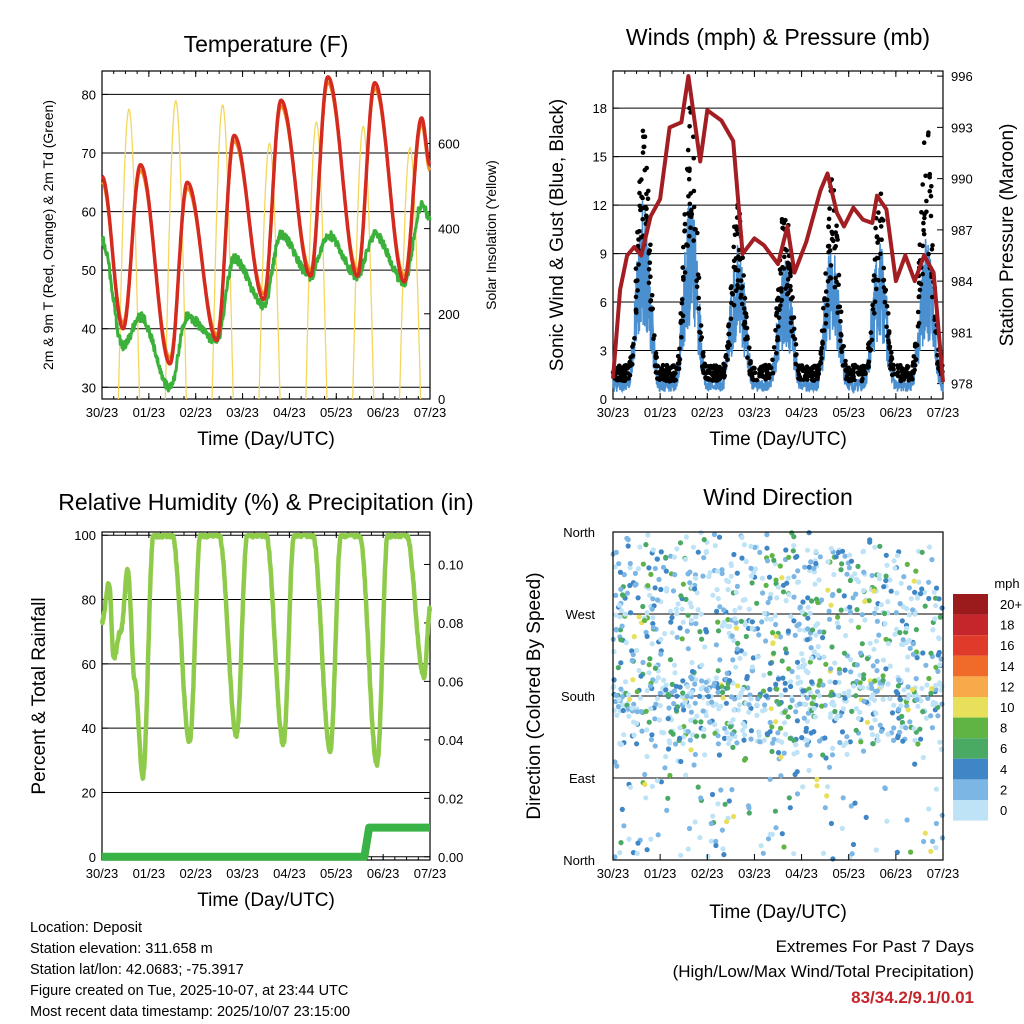 The height and width of the screenshot is (1024, 1024). What do you see at coordinates (266, 296) in the screenshot?
I see `dewpoint-series` at bounding box center [266, 296].